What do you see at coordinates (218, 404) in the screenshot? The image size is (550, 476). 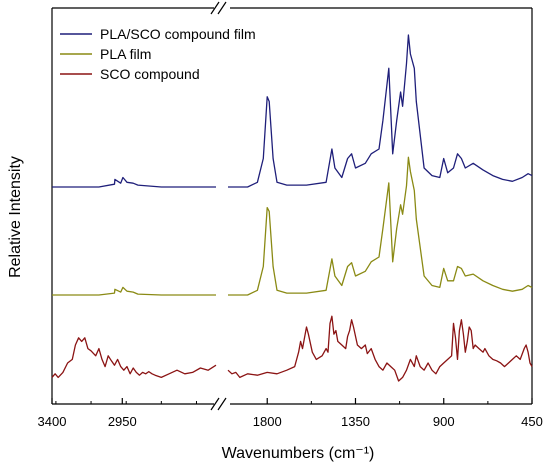 I see `x-axis-break-bottom` at bounding box center [218, 404].